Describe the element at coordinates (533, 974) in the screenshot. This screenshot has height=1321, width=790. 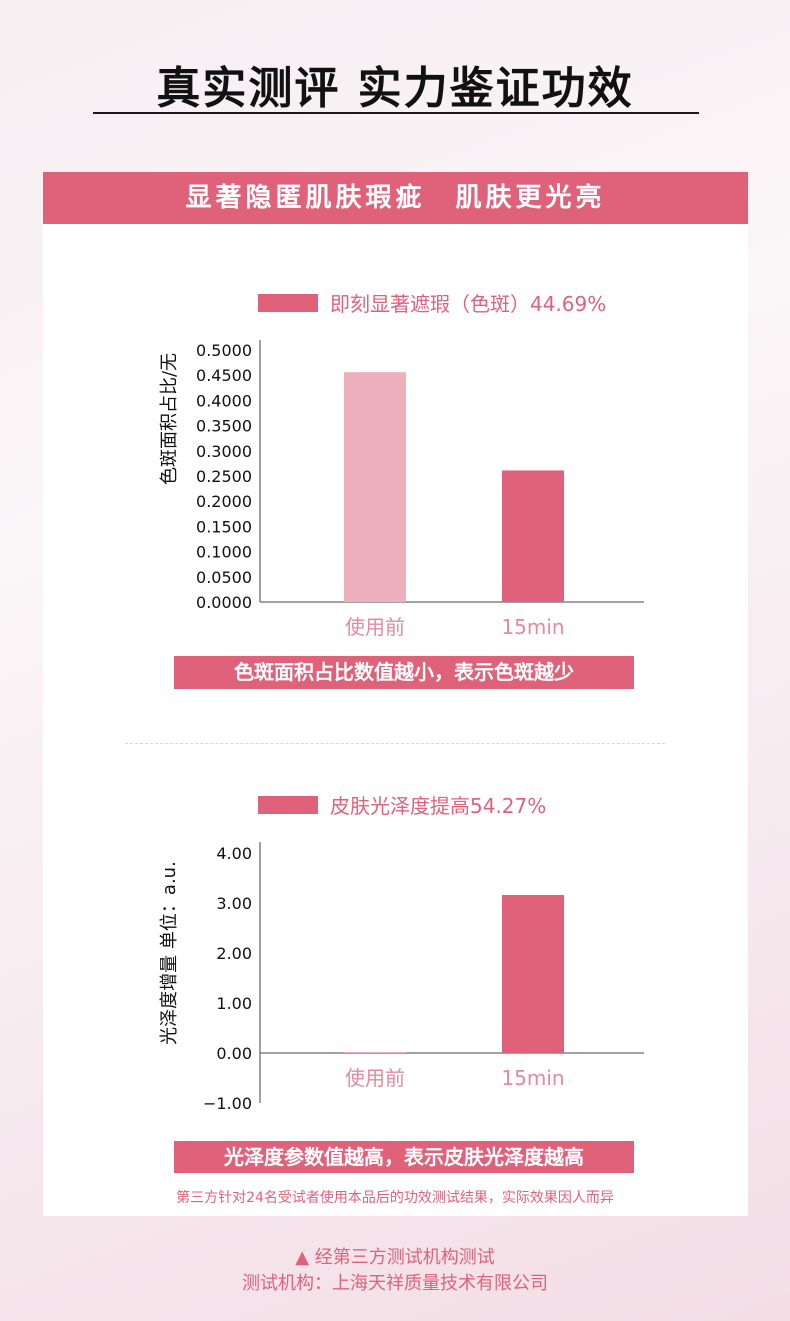
I see `chart2-bar-after` at that location.